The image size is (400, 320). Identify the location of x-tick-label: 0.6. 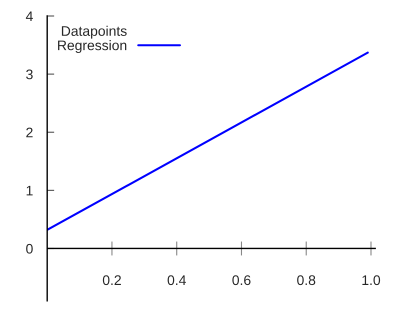
(241, 280).